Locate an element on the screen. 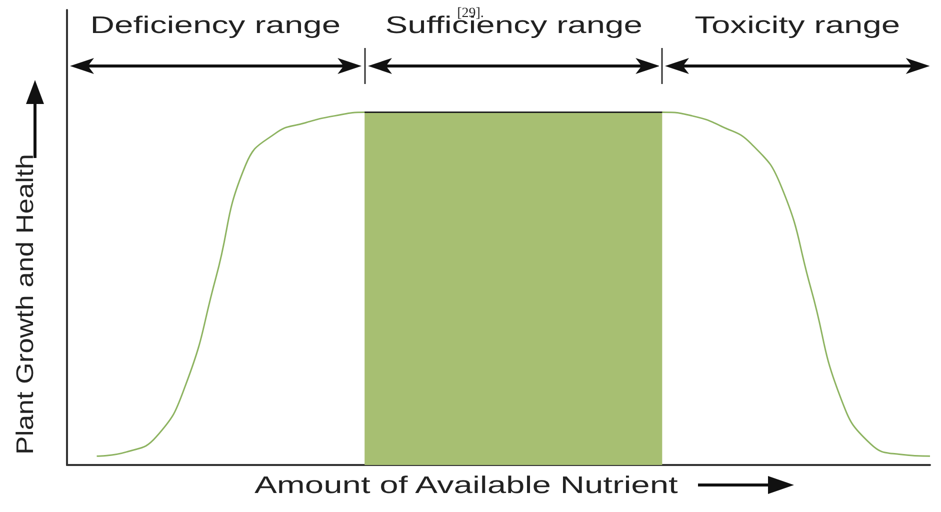  y-axis-title: Plant Growth and Health is located at coordinates (26, 304).